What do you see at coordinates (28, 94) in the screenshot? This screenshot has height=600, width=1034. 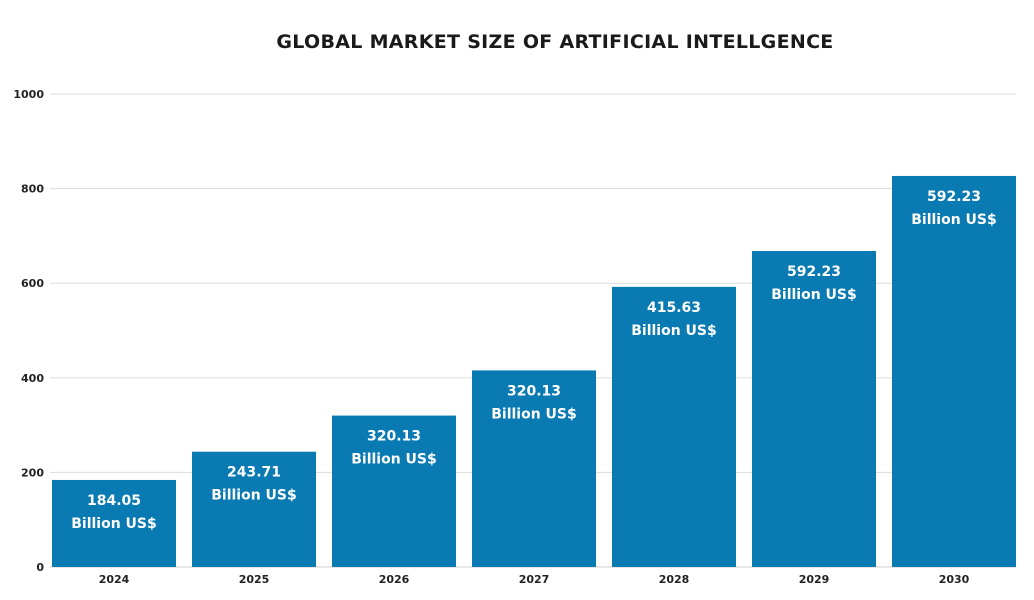 I see `y-tick-label: 1000` at bounding box center [28, 94].